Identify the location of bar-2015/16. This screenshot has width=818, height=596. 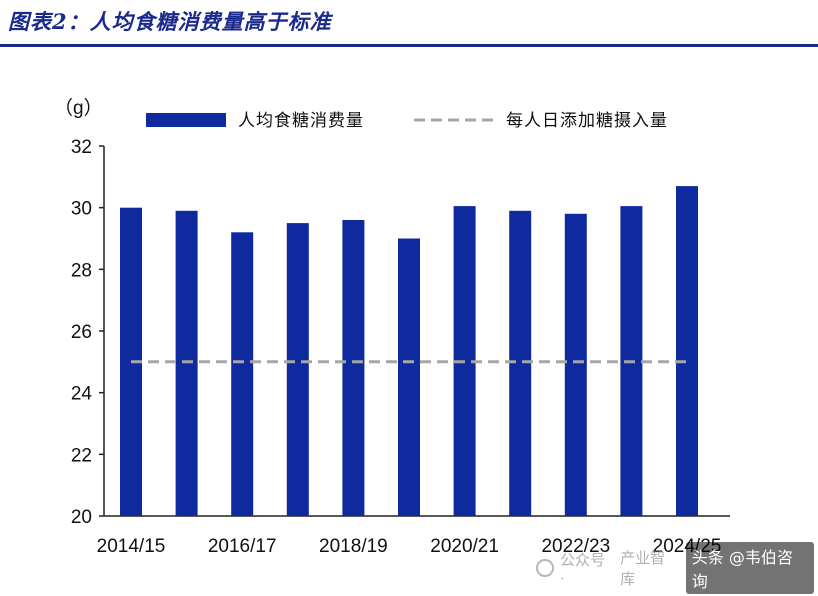
(186, 363).